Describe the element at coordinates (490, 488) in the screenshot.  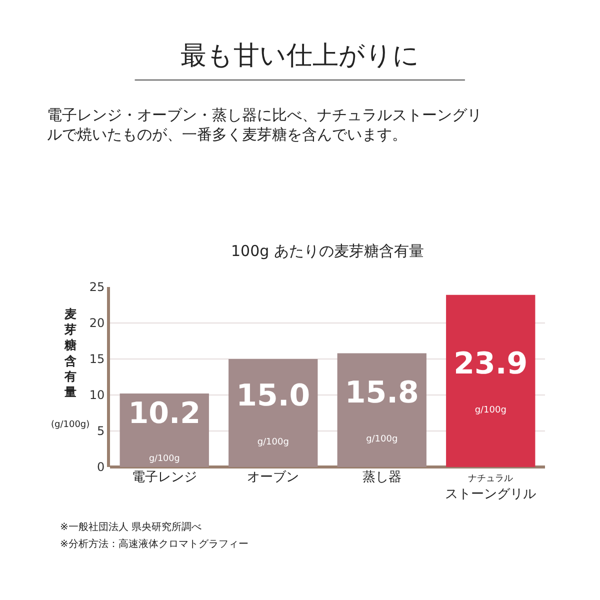
I see `x-tick-label: ナチュラルストーングリル` at that location.